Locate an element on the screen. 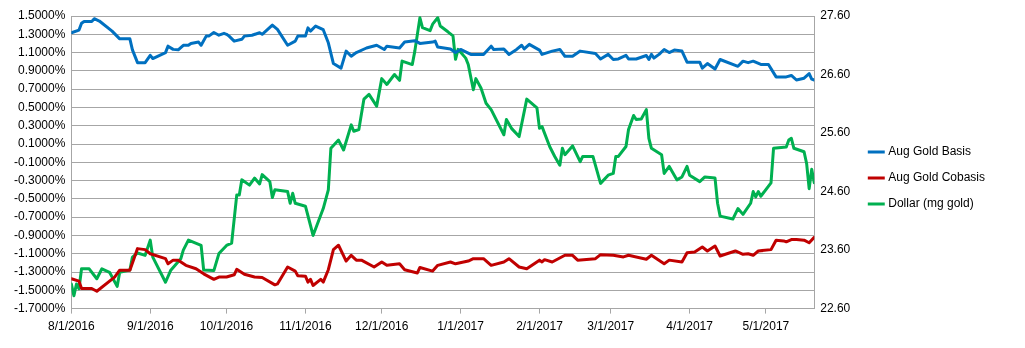 The image size is (1025, 348). x-tick-label: 12/1/2016 is located at coordinates (382, 326).